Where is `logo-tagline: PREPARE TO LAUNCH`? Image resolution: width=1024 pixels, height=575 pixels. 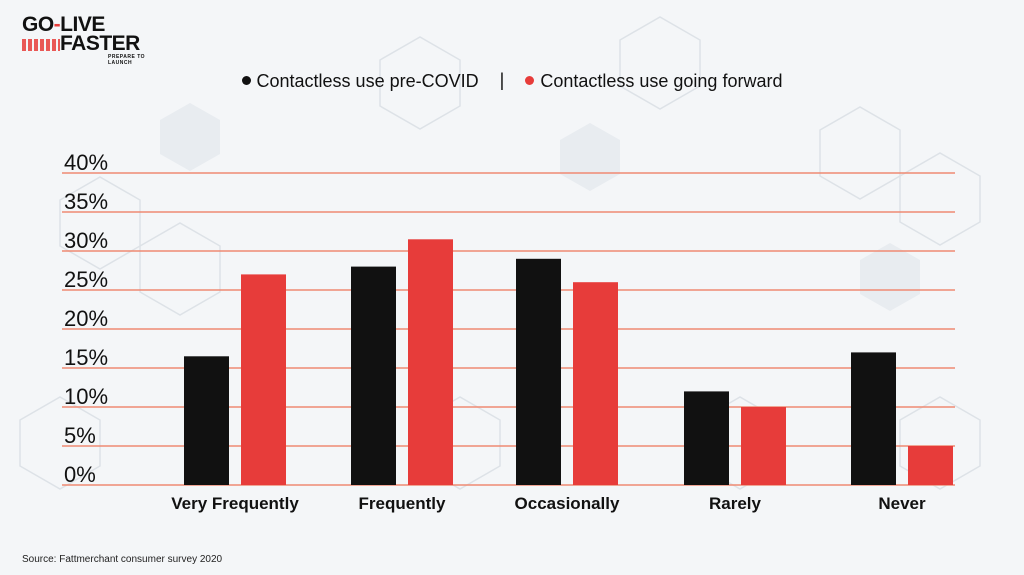 logo-tagline: PREPARE TO LAUNCH is located at coordinates (127, 60).